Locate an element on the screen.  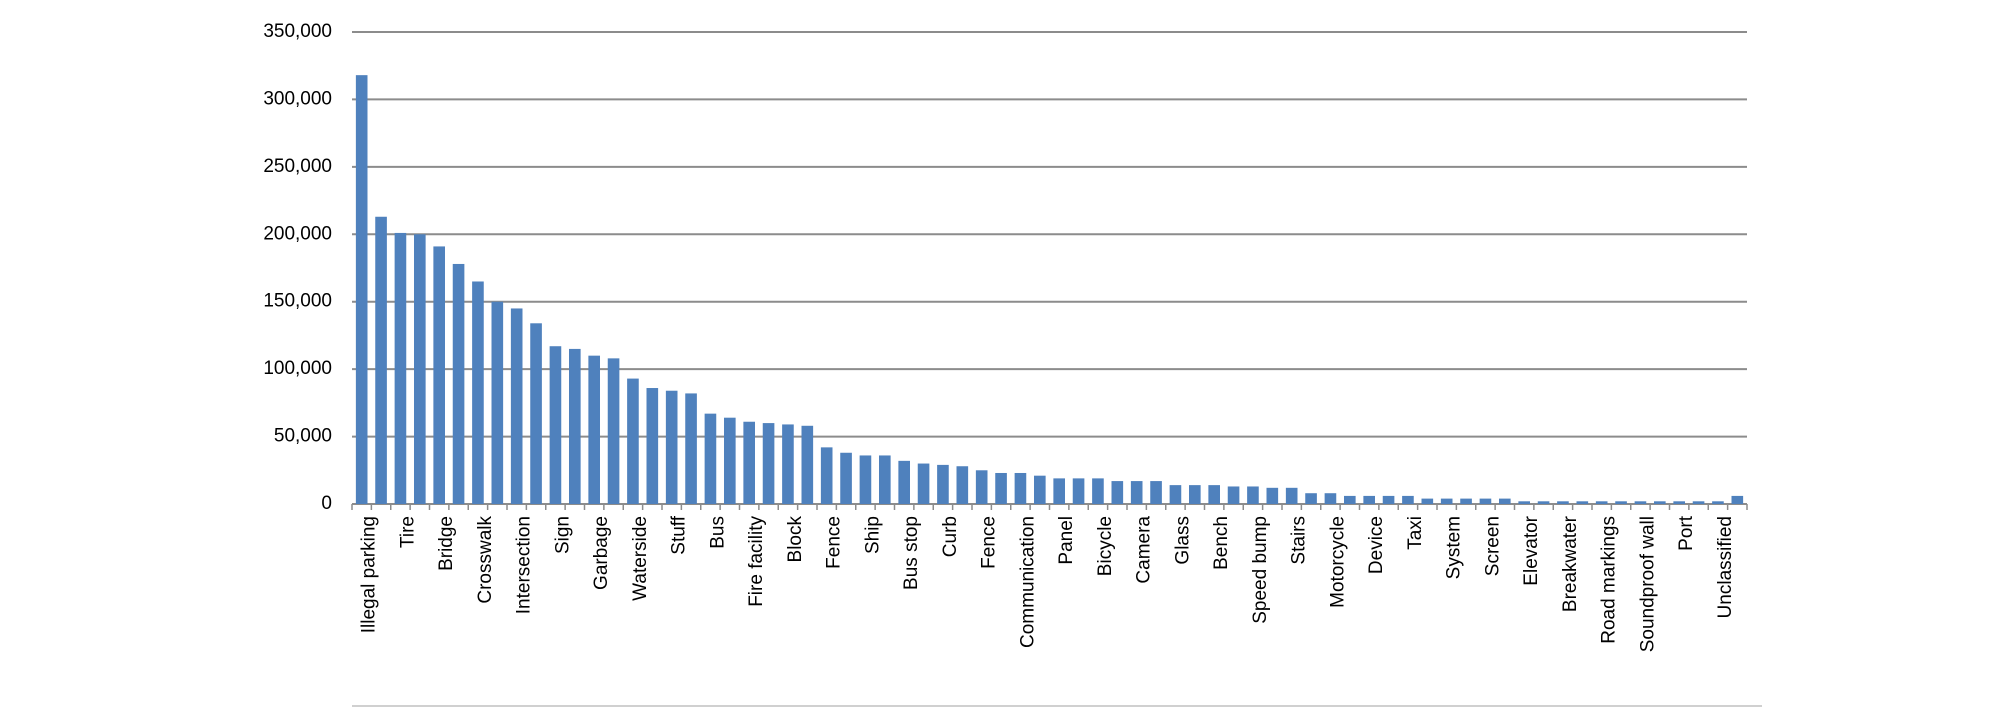
x-tick-label: Fire facility is located at coordinates (756, 561).